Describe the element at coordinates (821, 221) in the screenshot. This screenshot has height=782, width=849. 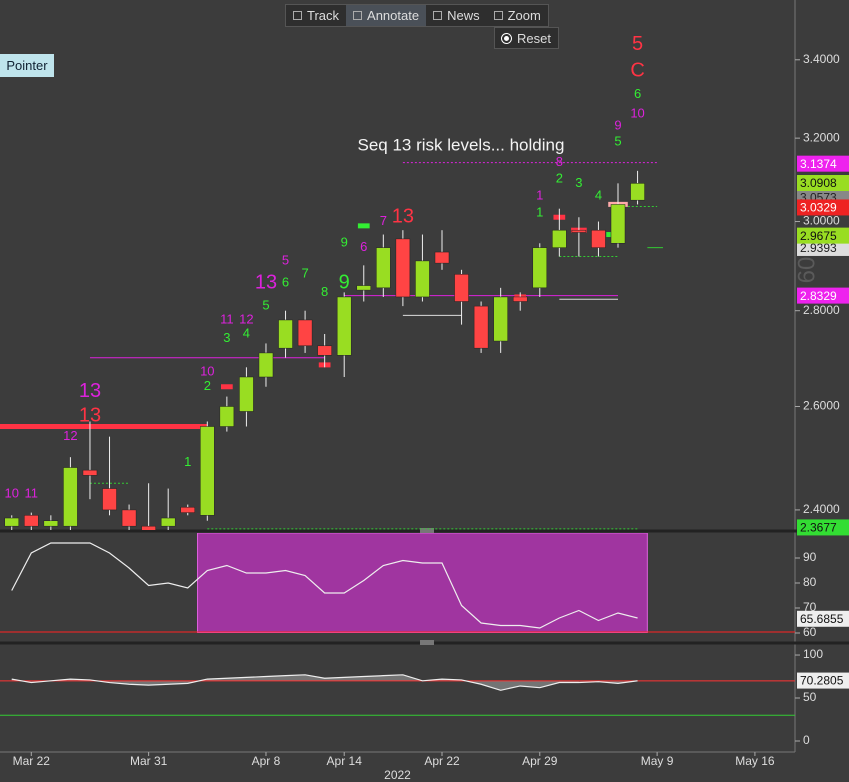
I see `y-tick-label: 3.0000` at that location.